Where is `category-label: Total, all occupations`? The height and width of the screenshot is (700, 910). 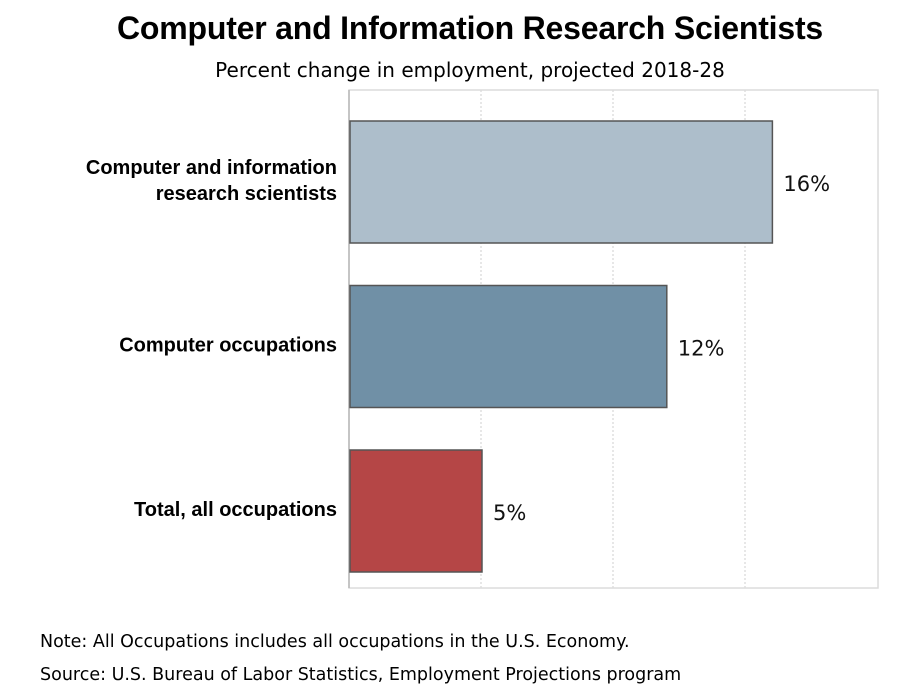
category-label: Total, all occupations is located at coordinates (235, 510).